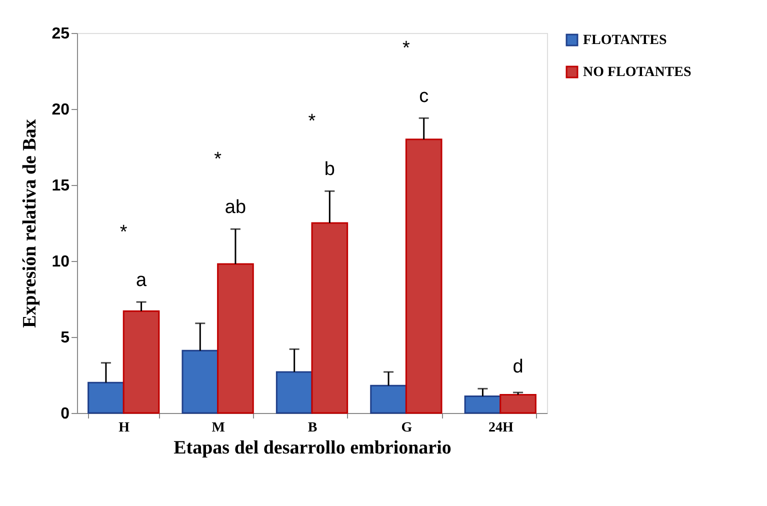  I want to click on y-tick-label: 0, so click(65, 414).